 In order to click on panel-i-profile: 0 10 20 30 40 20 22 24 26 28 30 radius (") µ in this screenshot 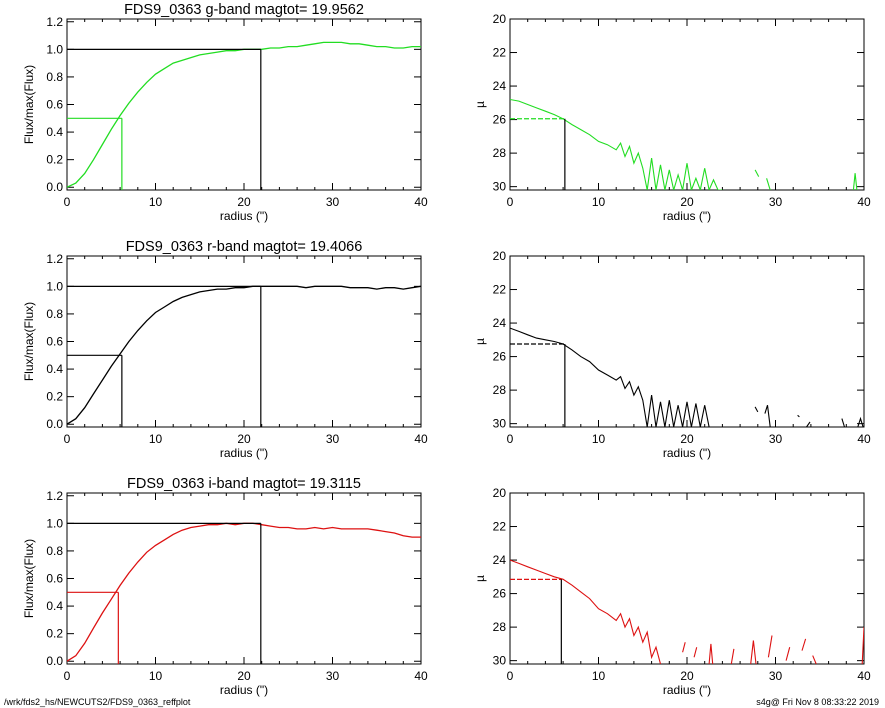, I will do `click(672, 591)`.